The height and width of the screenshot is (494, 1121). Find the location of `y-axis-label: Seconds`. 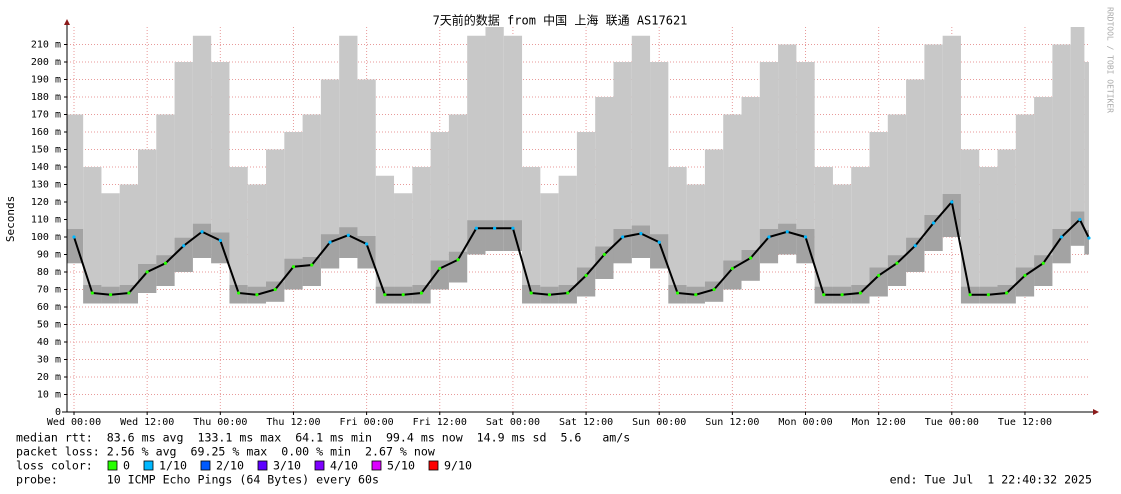

y-axis-label: Seconds is located at coordinates (10, 219).